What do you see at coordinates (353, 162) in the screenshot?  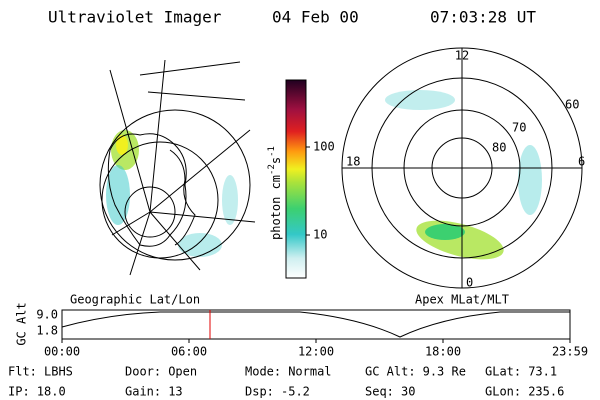 I see `mlt-label: 18` at bounding box center [353, 162].